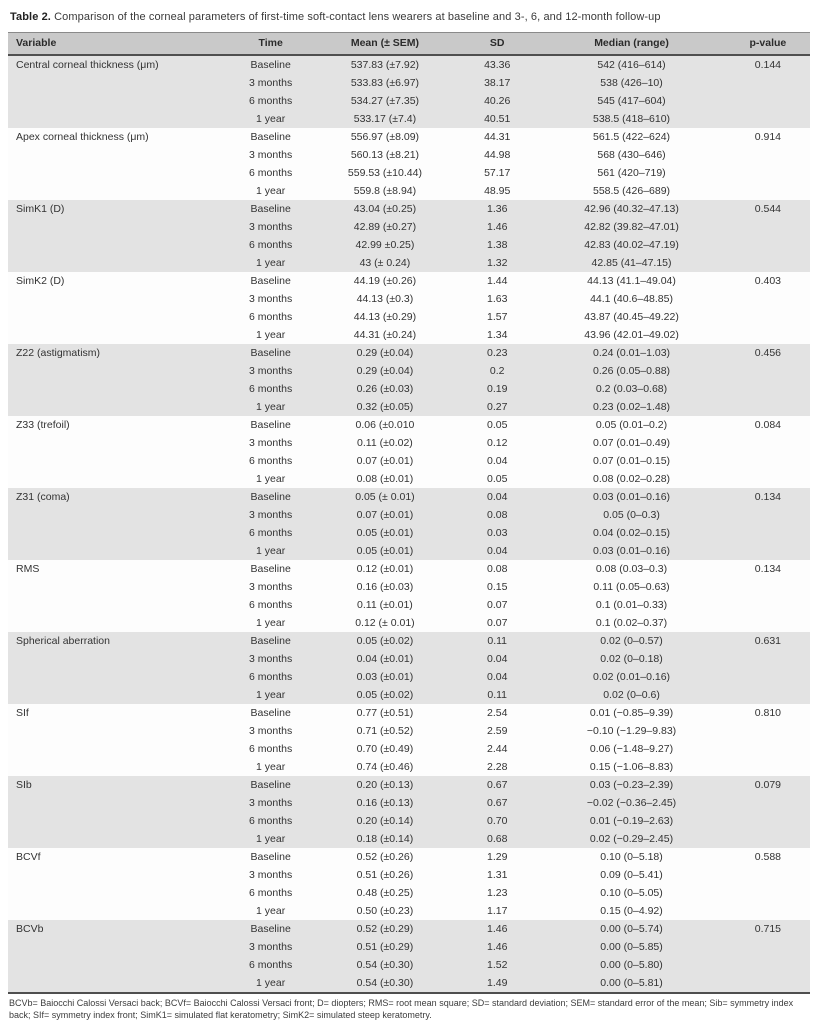  I want to click on mean-cell: 0.18 (±0.14), so click(385, 839).